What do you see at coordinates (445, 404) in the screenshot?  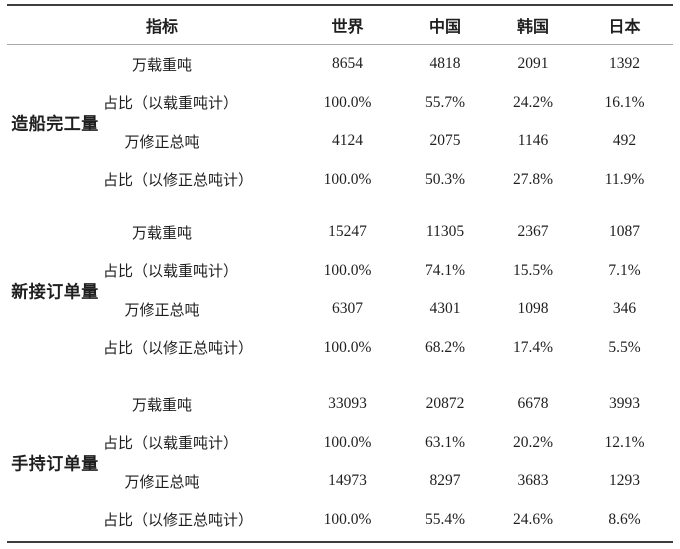 I see `cell-value-china: 20872` at bounding box center [445, 404].